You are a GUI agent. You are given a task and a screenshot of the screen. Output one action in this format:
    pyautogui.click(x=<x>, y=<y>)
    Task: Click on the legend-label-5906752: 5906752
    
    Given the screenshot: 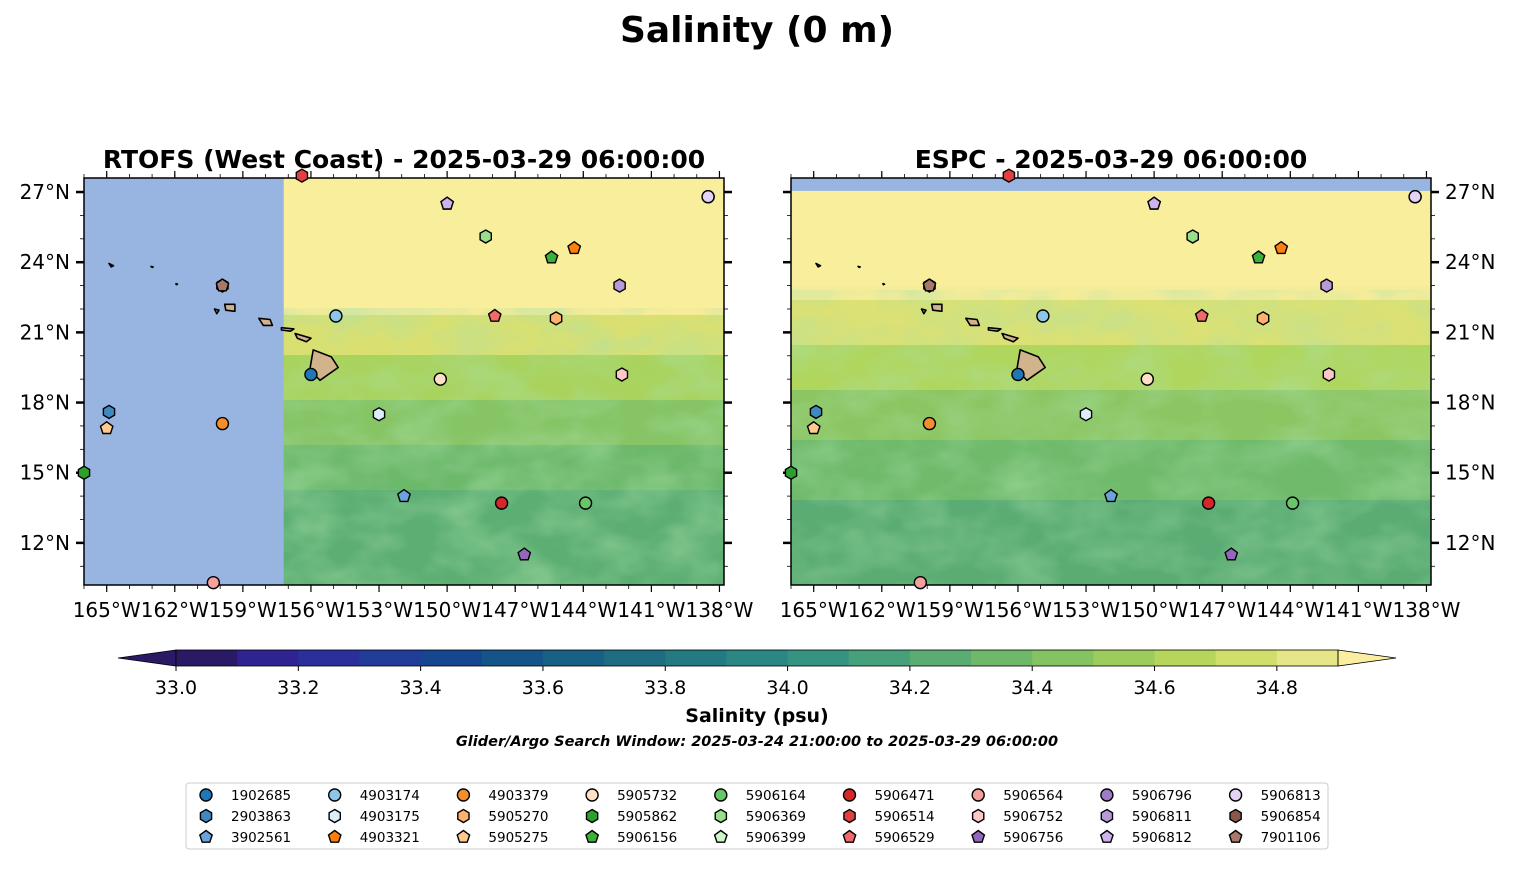 What is the action you would take?
    pyautogui.click(x=1033, y=817)
    